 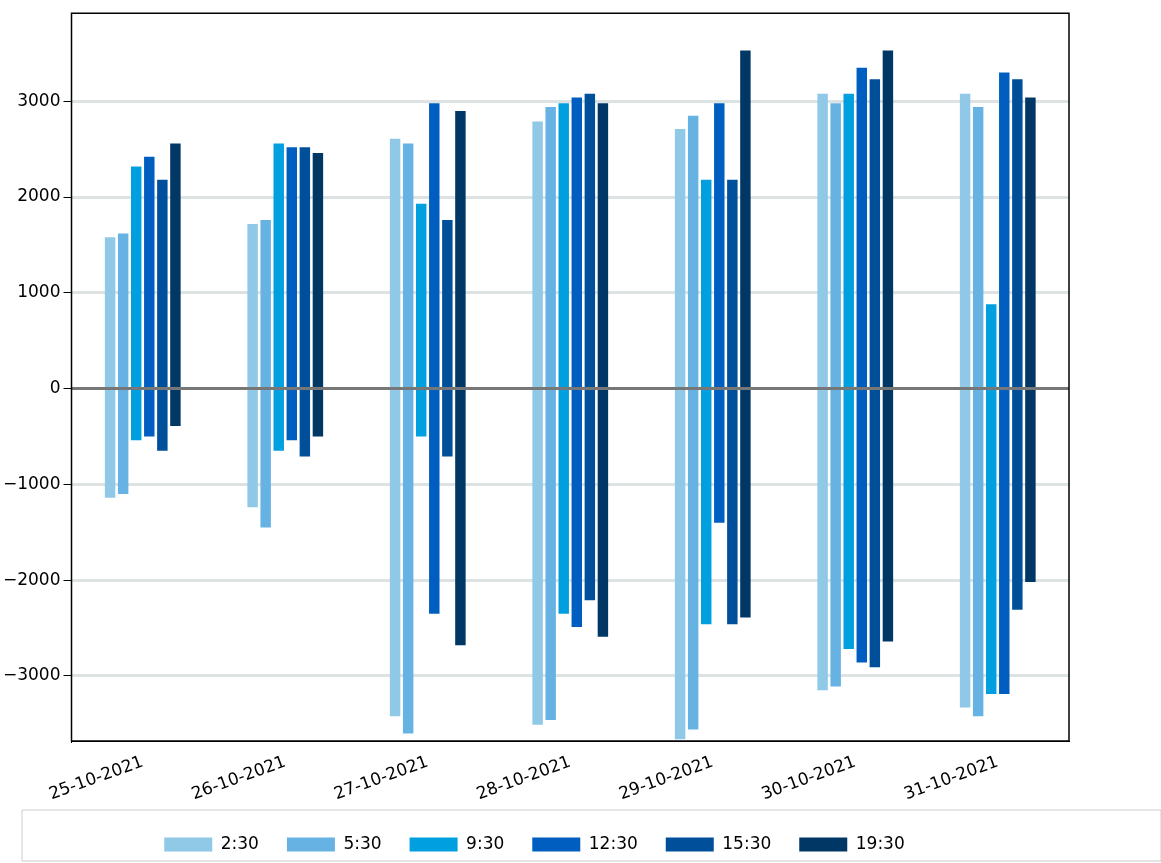 I want to click on legend-label: 12:30, so click(x=613, y=842).